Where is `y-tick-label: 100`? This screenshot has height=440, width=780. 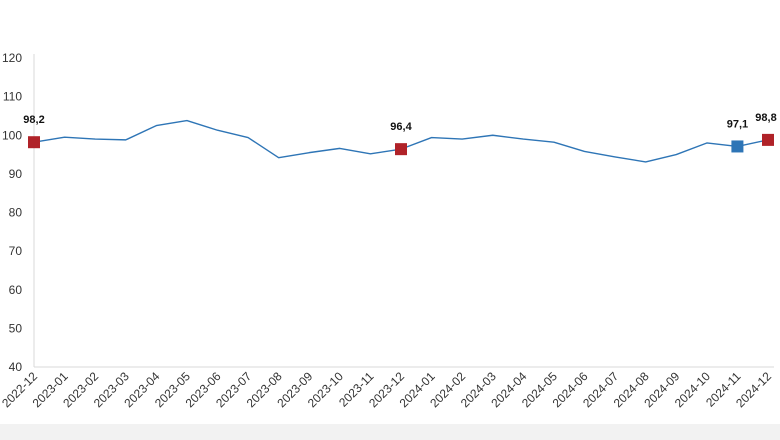 y-tick-label: 100 is located at coordinates (12, 135).